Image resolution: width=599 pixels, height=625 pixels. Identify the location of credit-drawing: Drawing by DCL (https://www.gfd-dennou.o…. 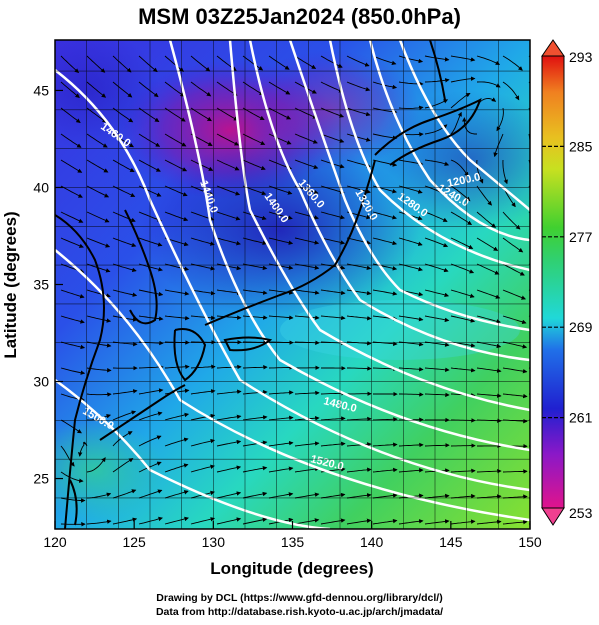
(299, 598).